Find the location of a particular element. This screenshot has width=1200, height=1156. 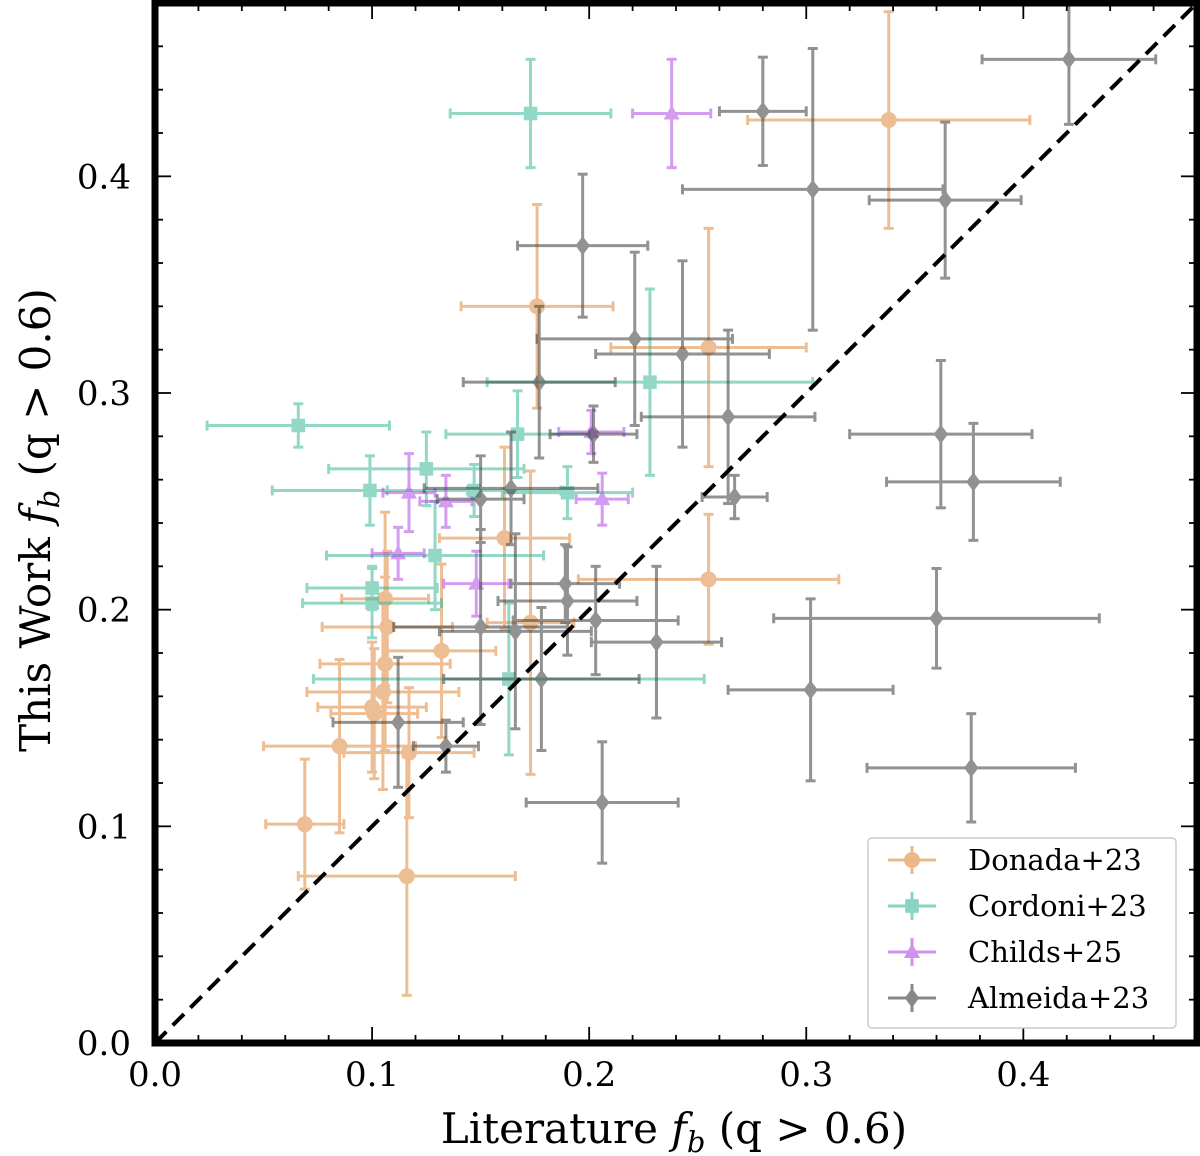

x-axis-title: Literature fb (q > 0.6) is located at coordinates (674, 1130).